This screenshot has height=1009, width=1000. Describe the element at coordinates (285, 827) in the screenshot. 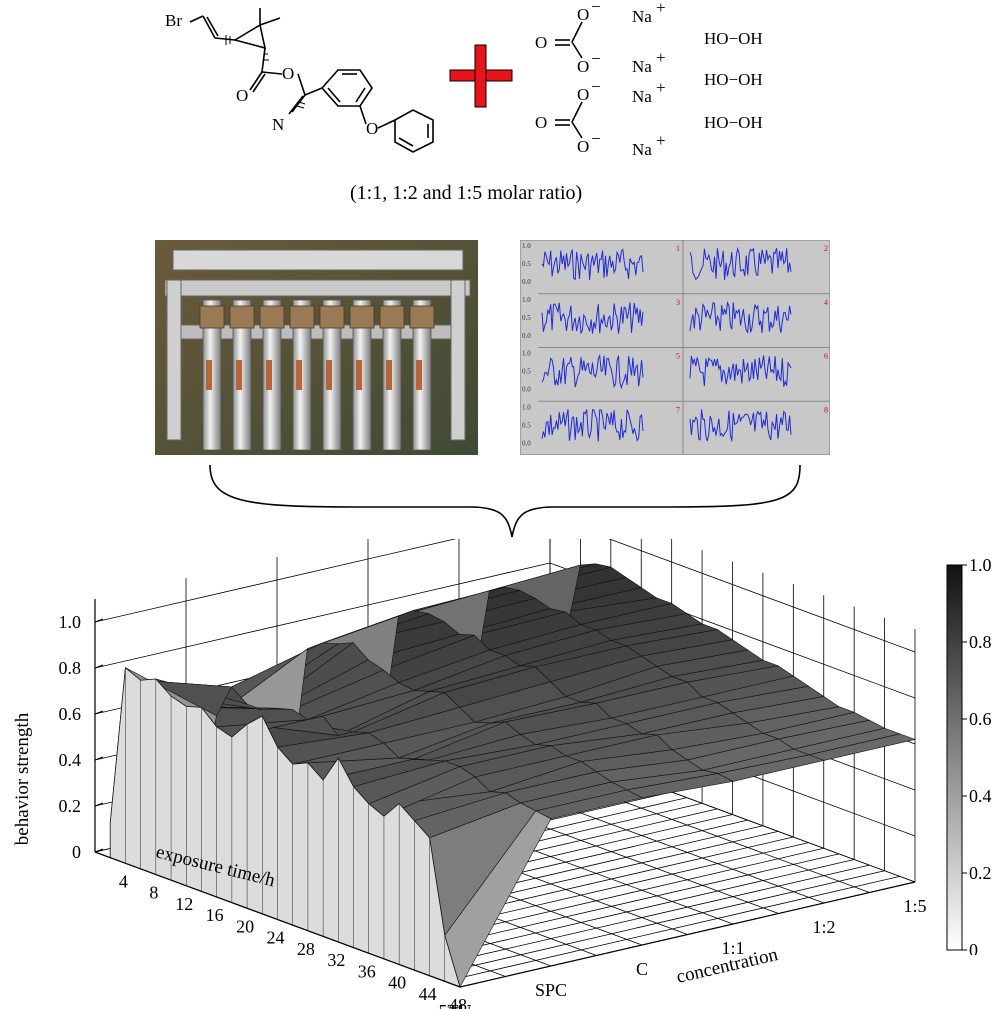

I see `series-face-5TU` at that location.